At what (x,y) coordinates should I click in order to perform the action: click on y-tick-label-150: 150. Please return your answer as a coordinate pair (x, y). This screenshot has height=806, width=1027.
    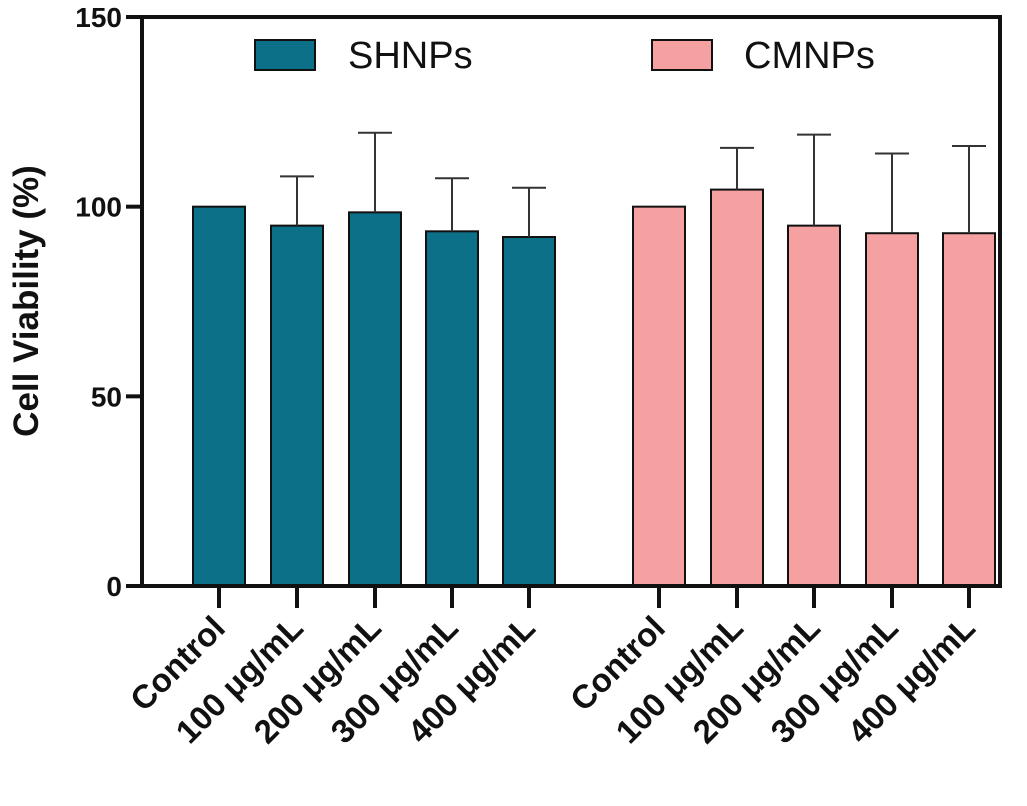
    Looking at the image, I should click on (98, 17).